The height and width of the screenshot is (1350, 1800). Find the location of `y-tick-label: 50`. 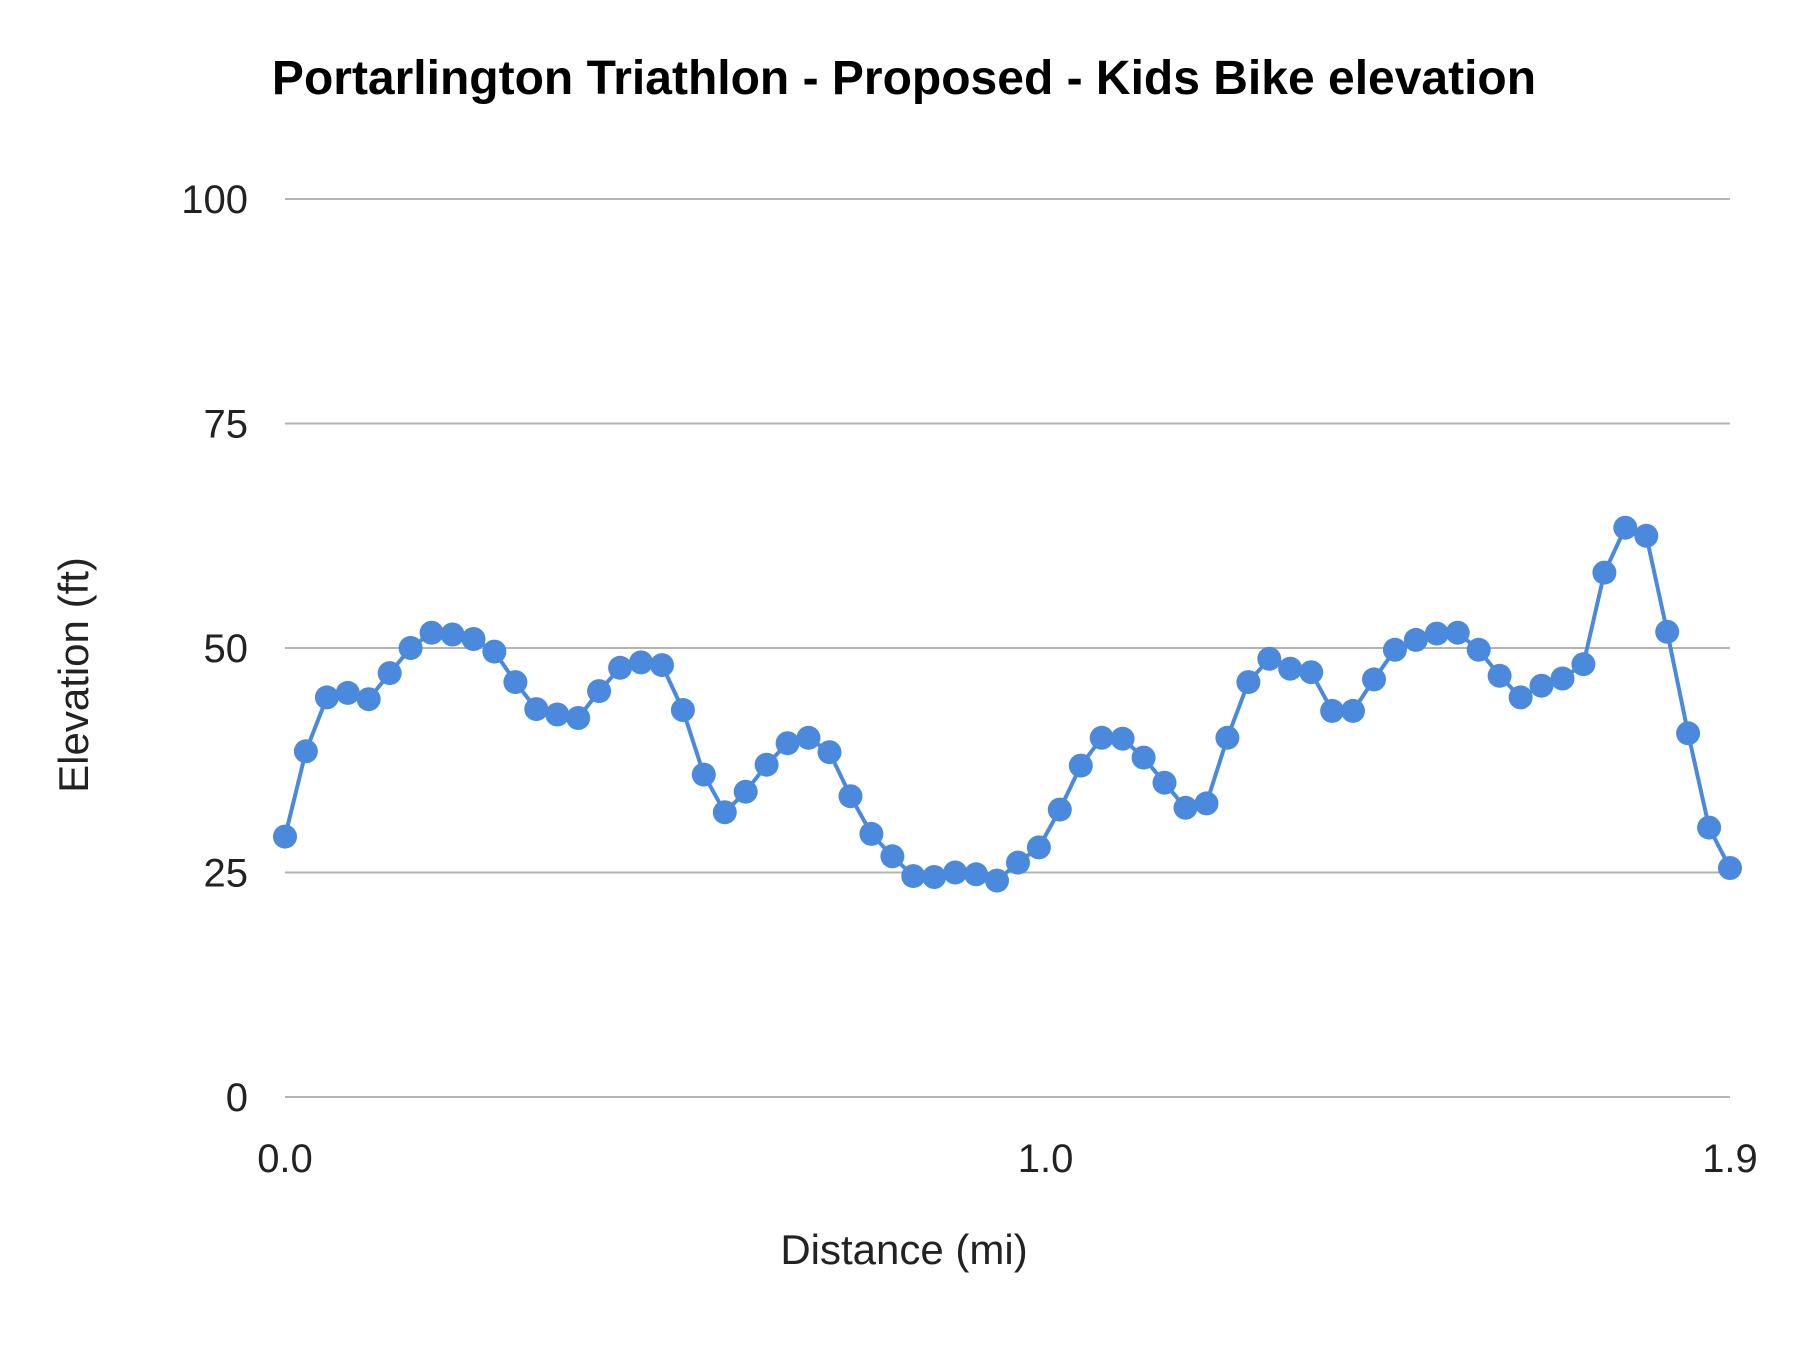

y-tick-label: 50 is located at coordinates (226, 649).